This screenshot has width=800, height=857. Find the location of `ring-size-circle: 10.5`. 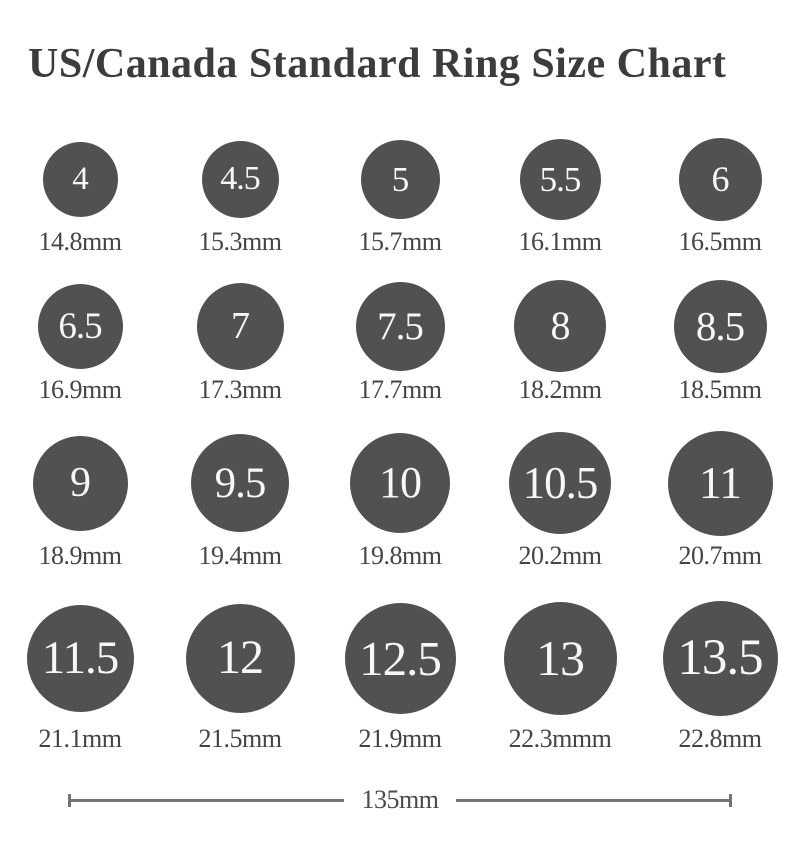

ring-size-circle: 10.5 is located at coordinates (560, 483).